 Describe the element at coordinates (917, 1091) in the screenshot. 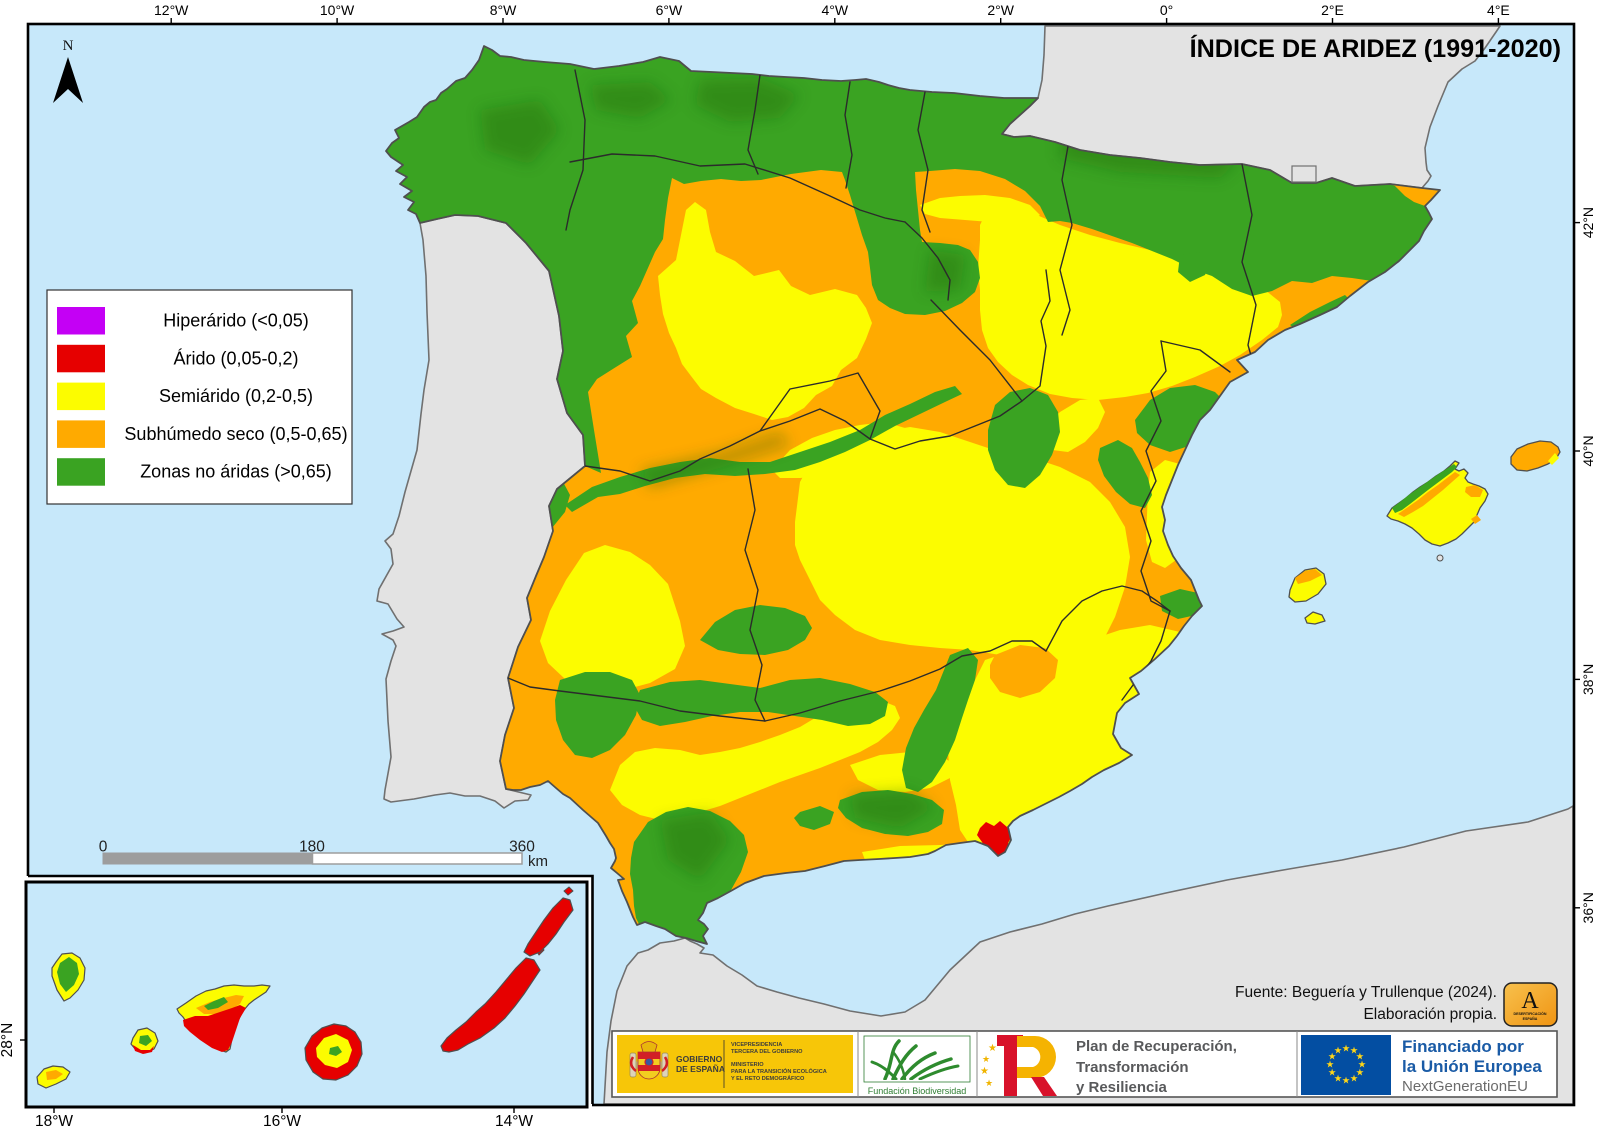

I see `svg-text: Fundación Biodiversidad` at that location.